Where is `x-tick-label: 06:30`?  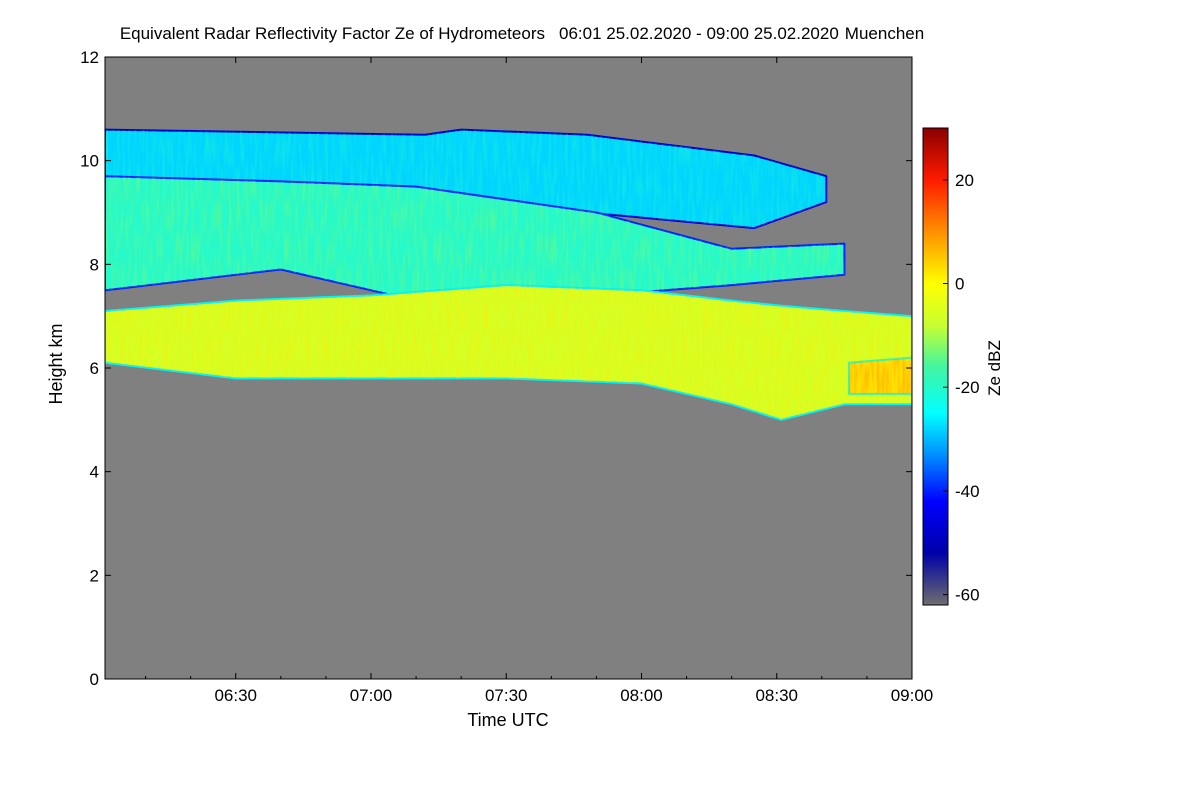
x-tick-label: 06:30 is located at coordinates (235, 695).